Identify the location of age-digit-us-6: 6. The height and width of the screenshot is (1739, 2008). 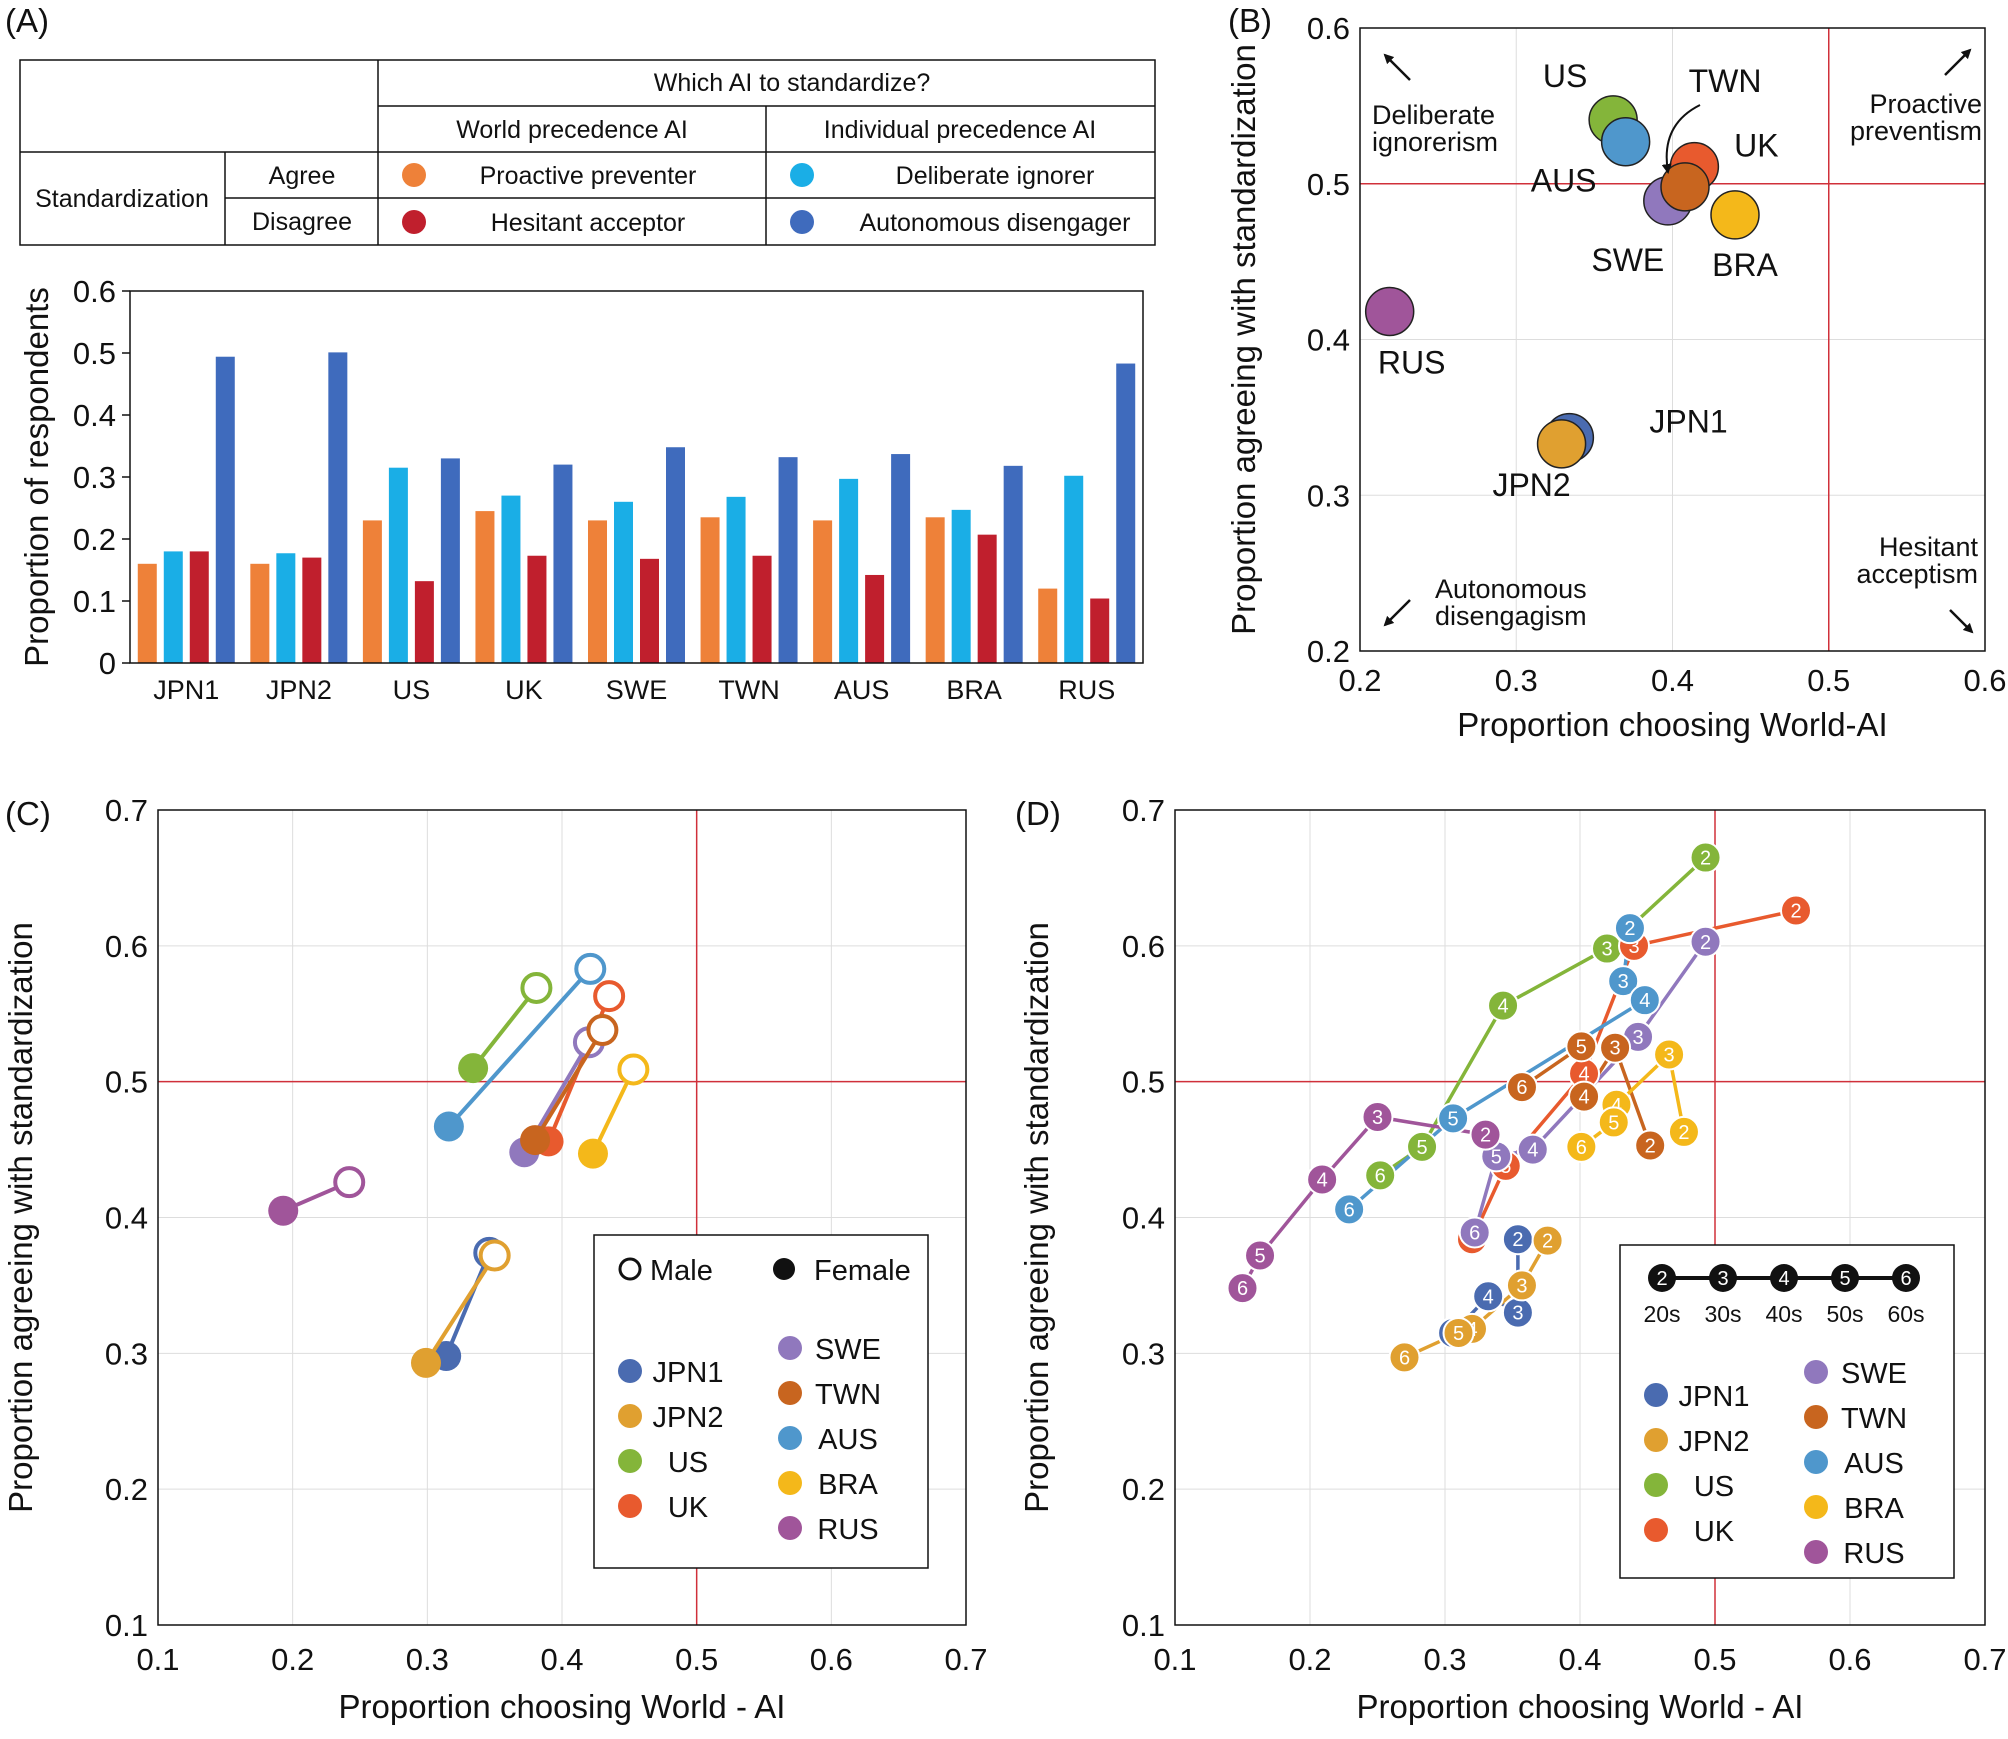
(1380, 1176).